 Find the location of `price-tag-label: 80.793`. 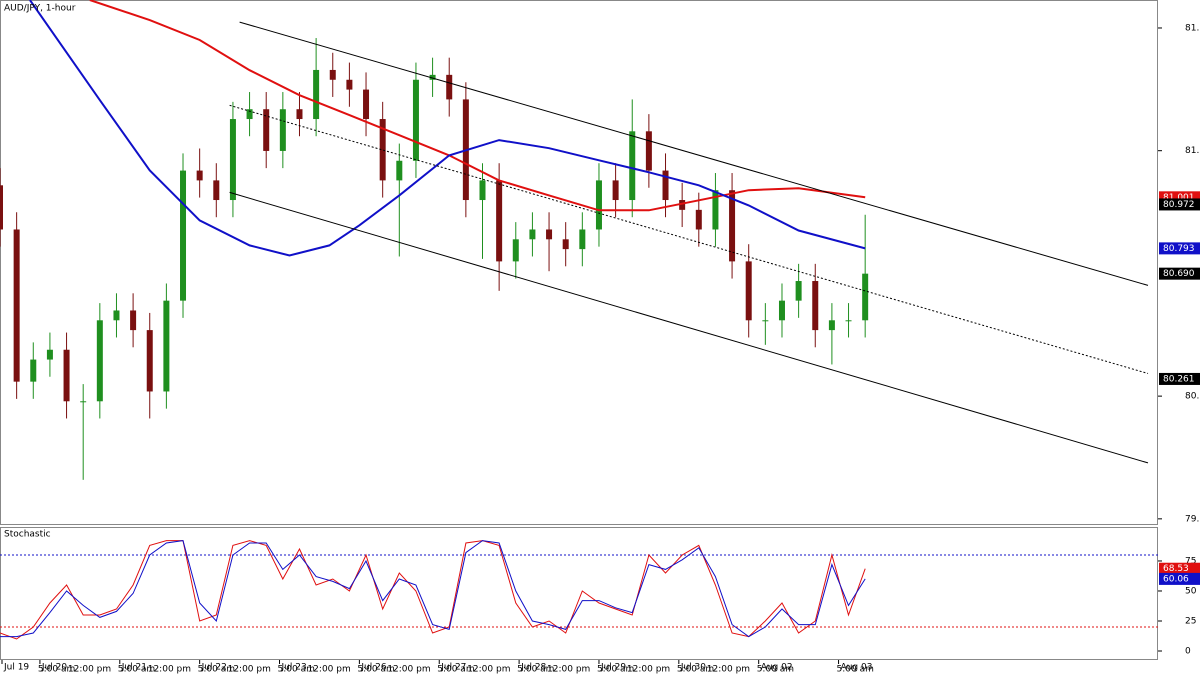

price-tag-label: 80.793 is located at coordinates (1179, 249).